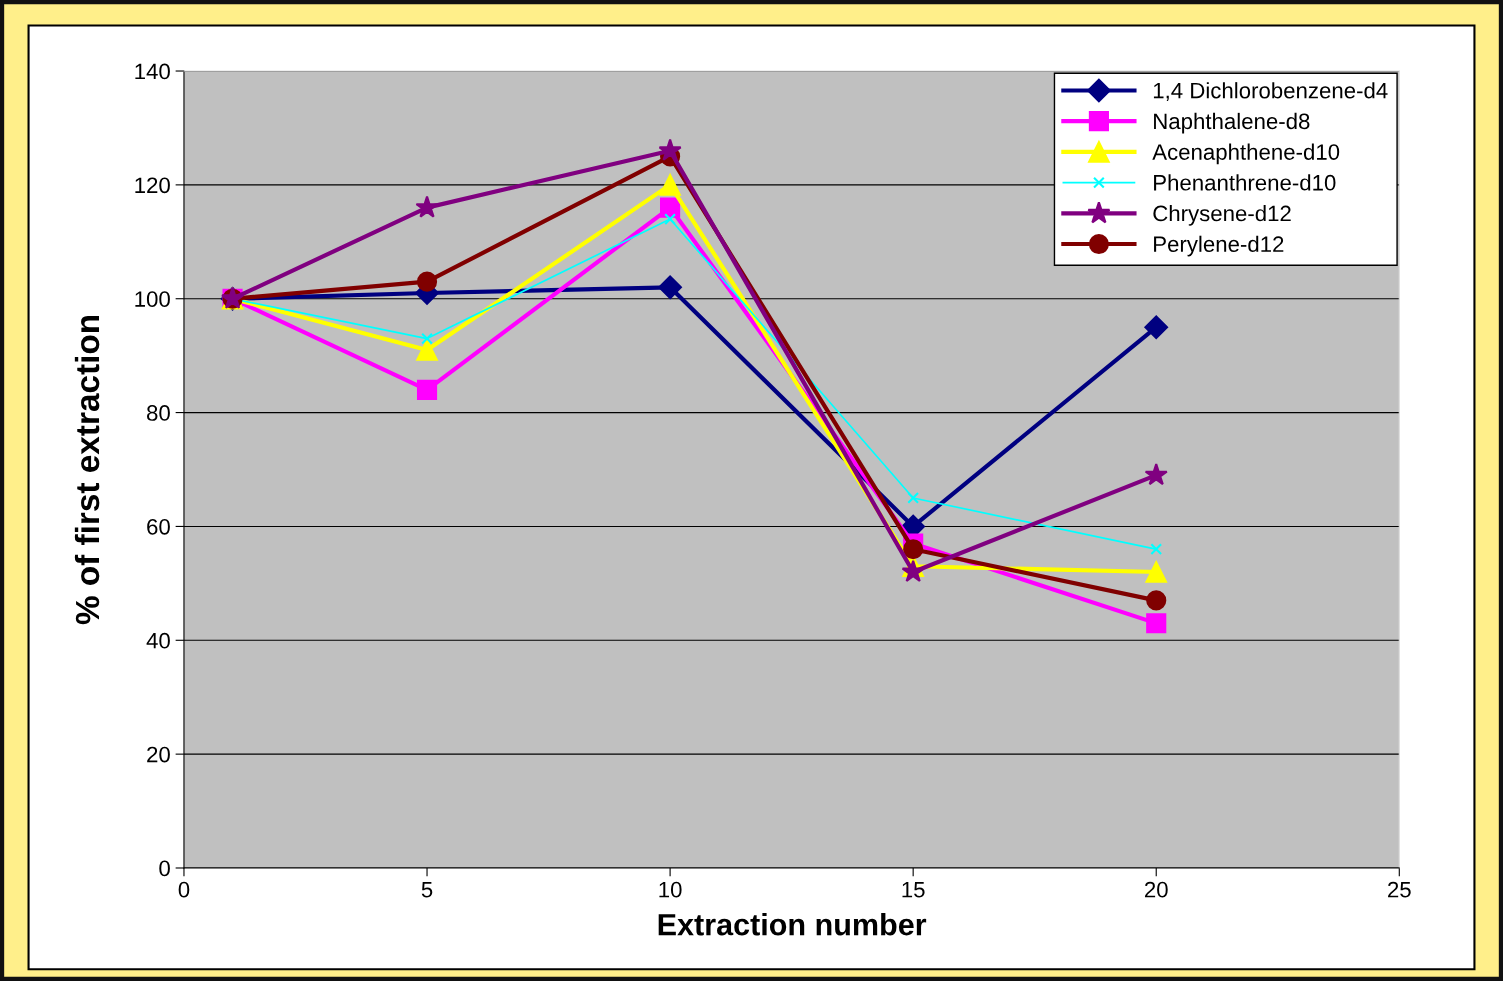 The image size is (1503, 981). I want to click on legend-label: Phenanthrene-d10, so click(1245, 182).